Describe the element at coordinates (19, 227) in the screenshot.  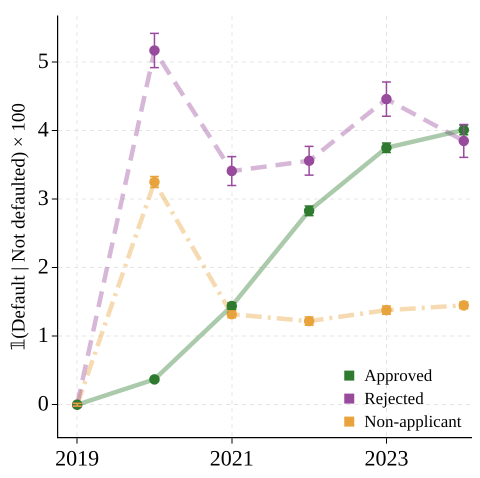
I see `y-axis-title: 𝟙(Default | Not defaulted) × 100` at that location.